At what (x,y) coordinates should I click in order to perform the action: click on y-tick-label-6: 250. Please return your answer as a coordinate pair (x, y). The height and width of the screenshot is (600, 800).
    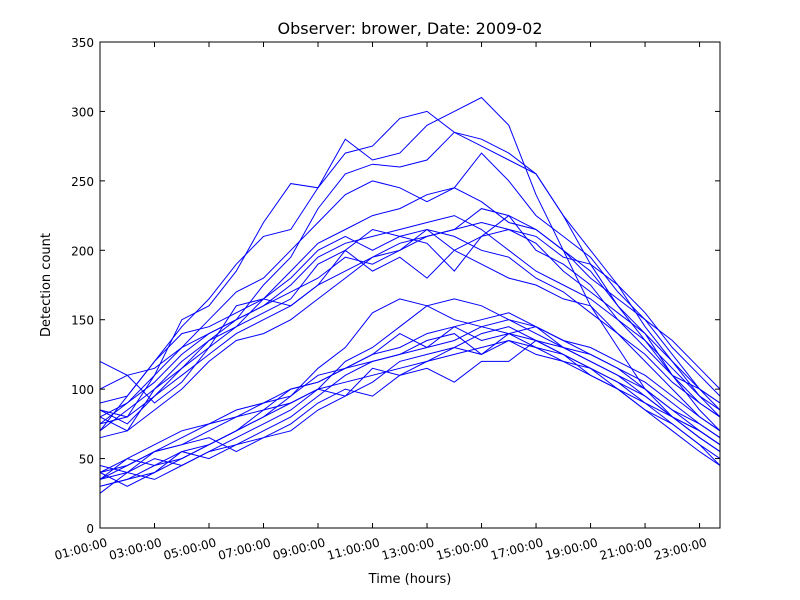
    Looking at the image, I should click on (82, 182).